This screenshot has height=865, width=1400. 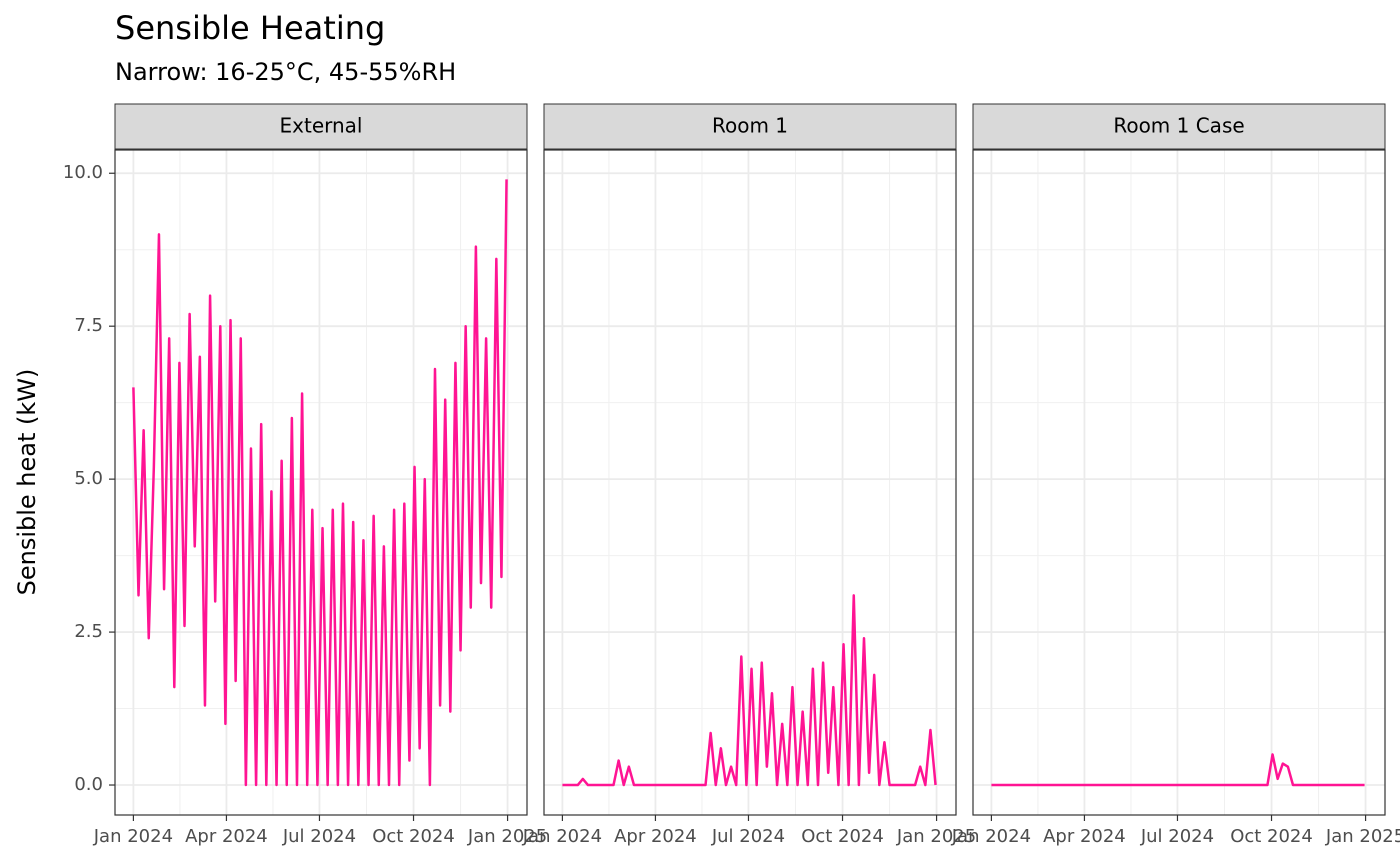 I want to click on y-tick-label: 7.5, so click(x=88, y=325).